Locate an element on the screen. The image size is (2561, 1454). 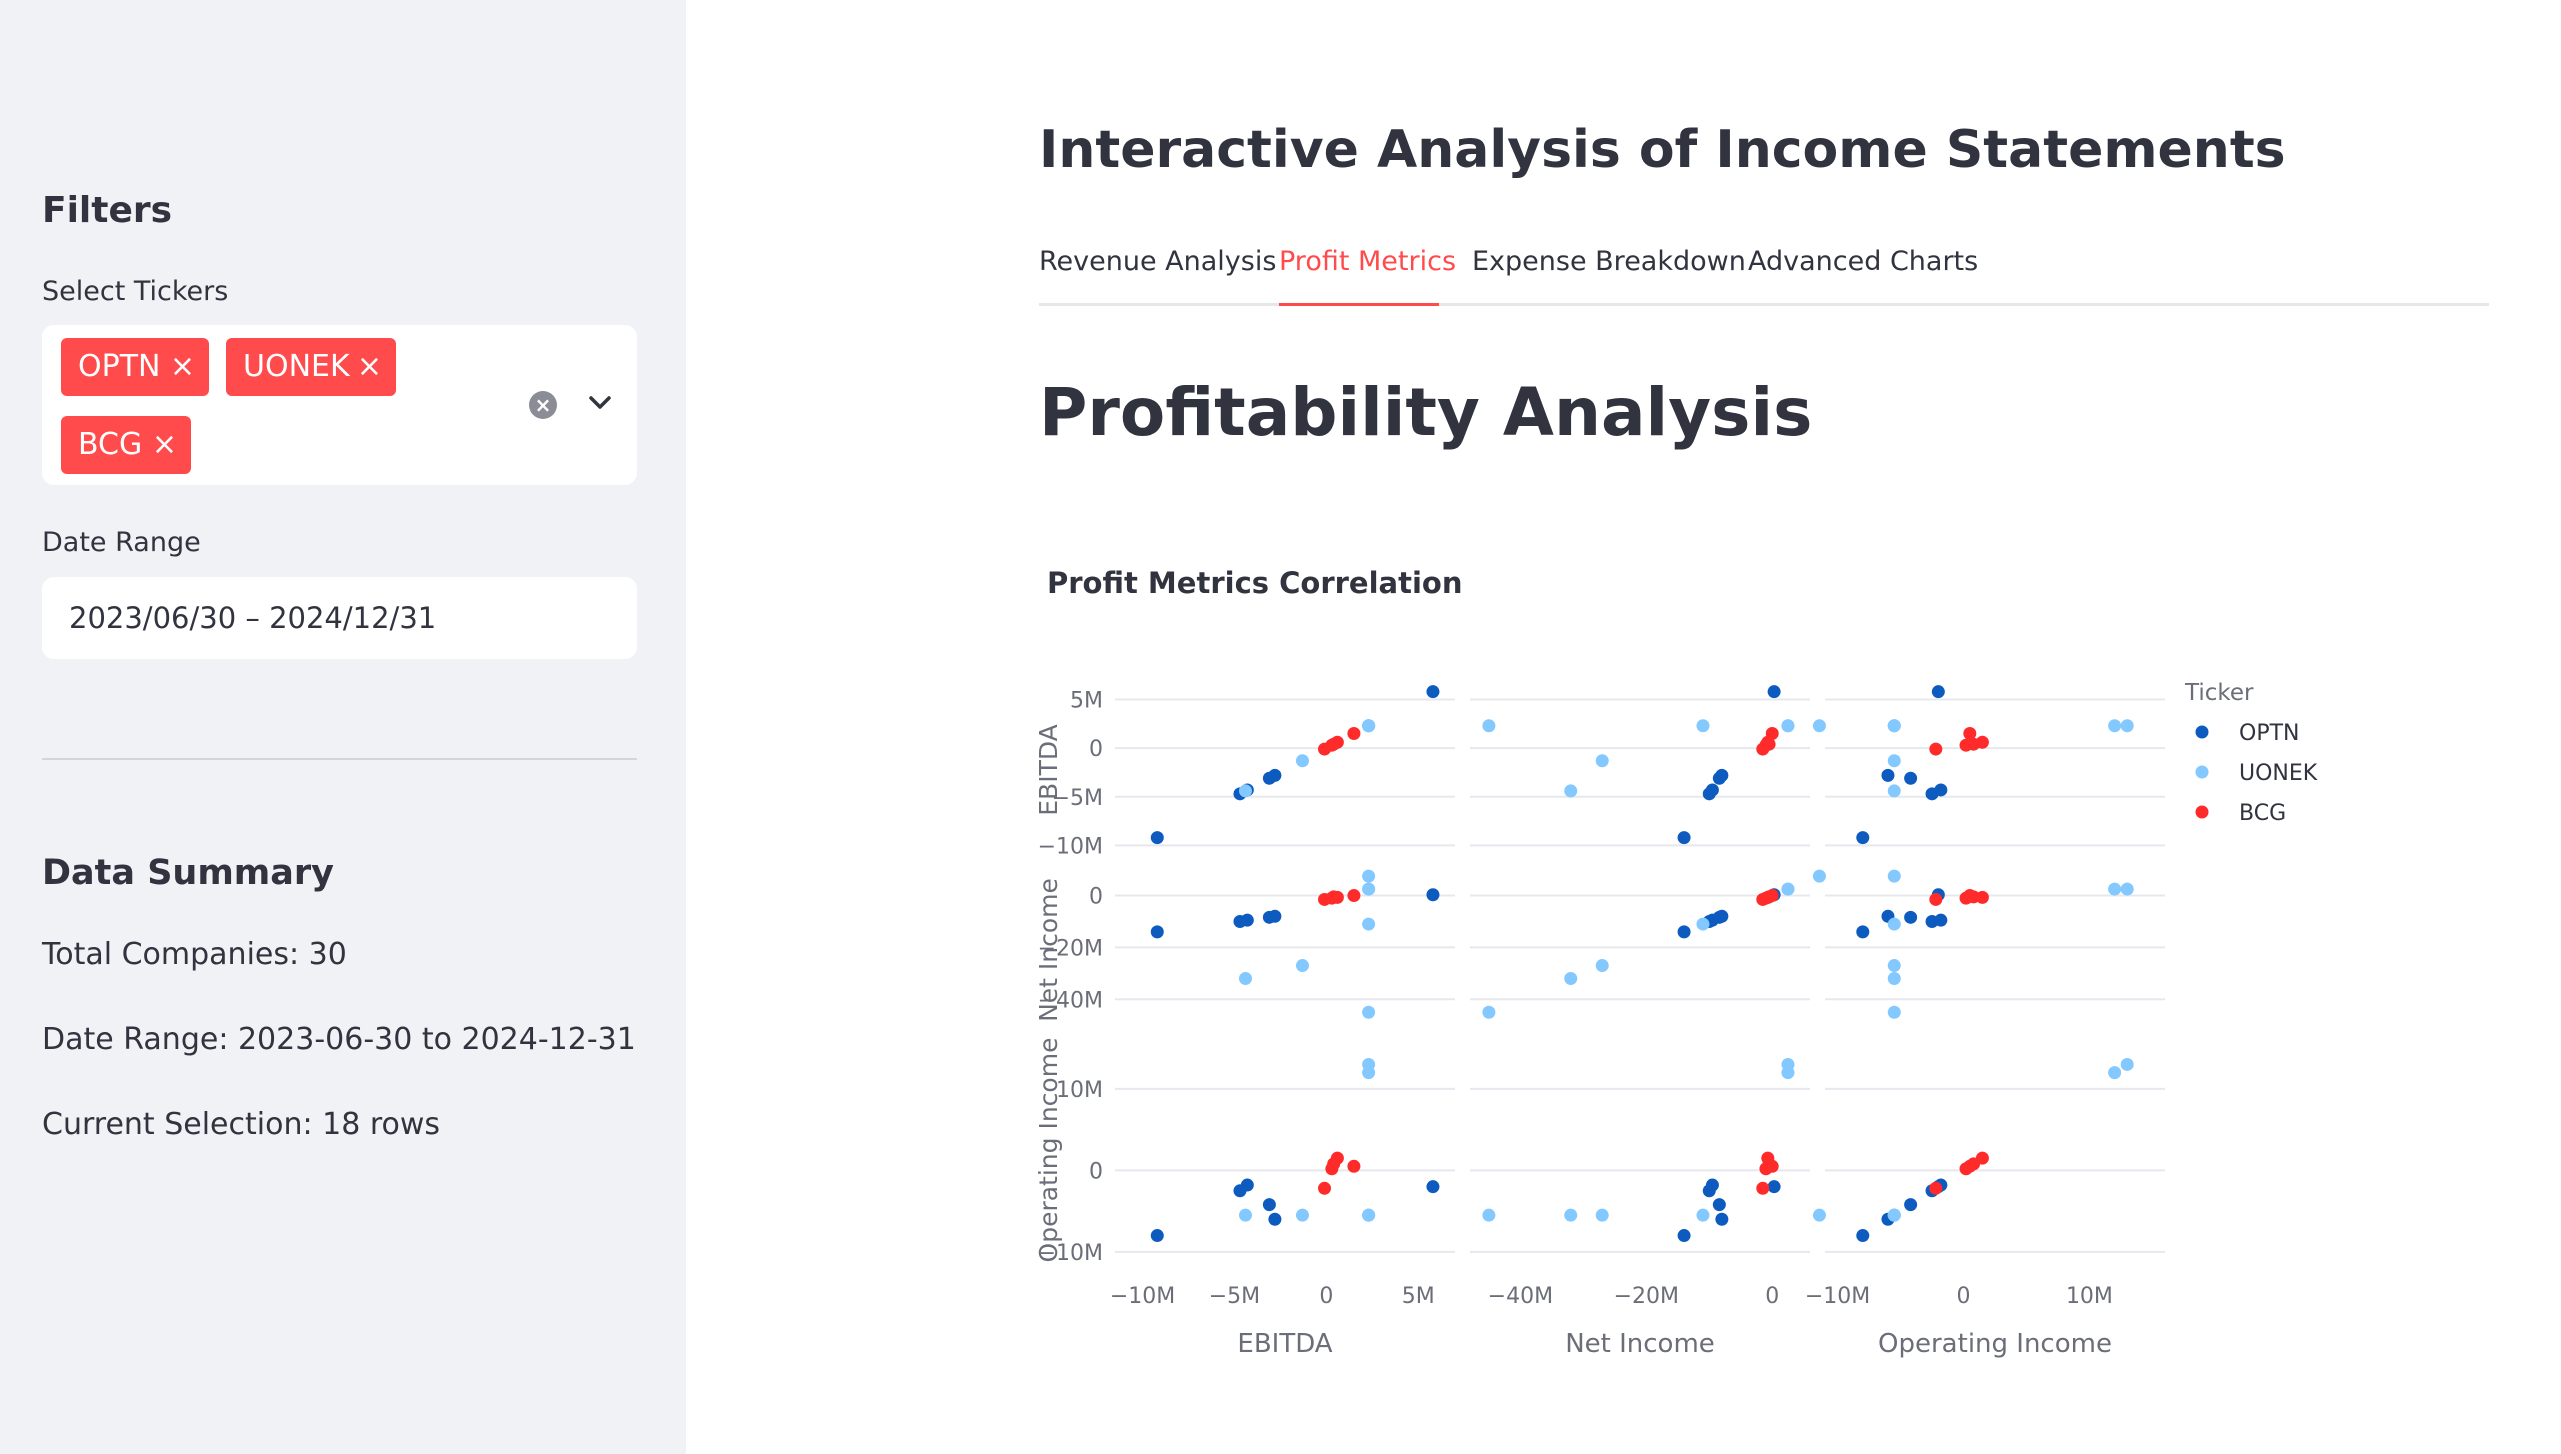
data-summary-heading: Data Summary is located at coordinates (188, 873).